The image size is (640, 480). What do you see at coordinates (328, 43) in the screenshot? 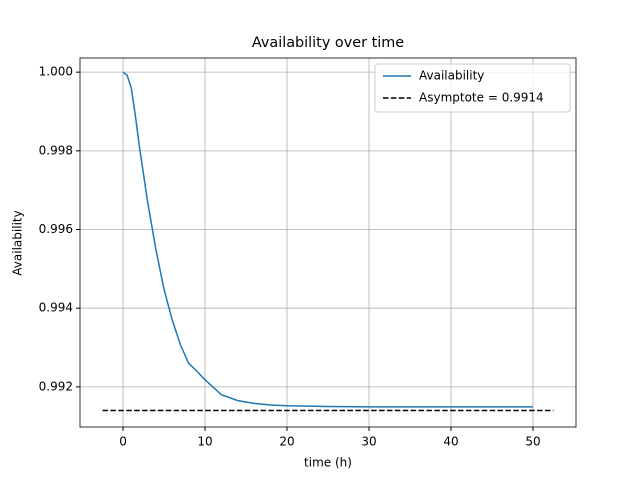
I see `chart-title: Availability over time` at bounding box center [328, 43].